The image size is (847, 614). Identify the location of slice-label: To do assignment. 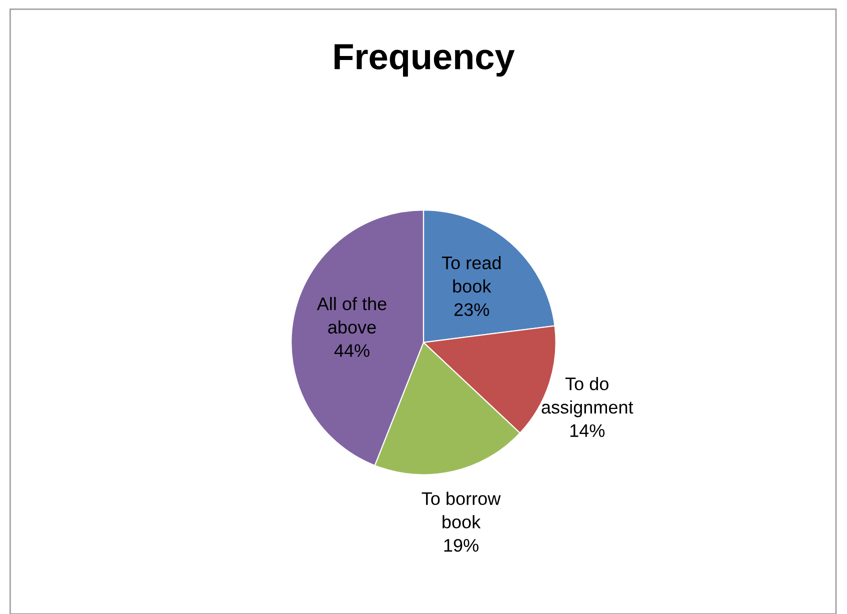
(588, 397).